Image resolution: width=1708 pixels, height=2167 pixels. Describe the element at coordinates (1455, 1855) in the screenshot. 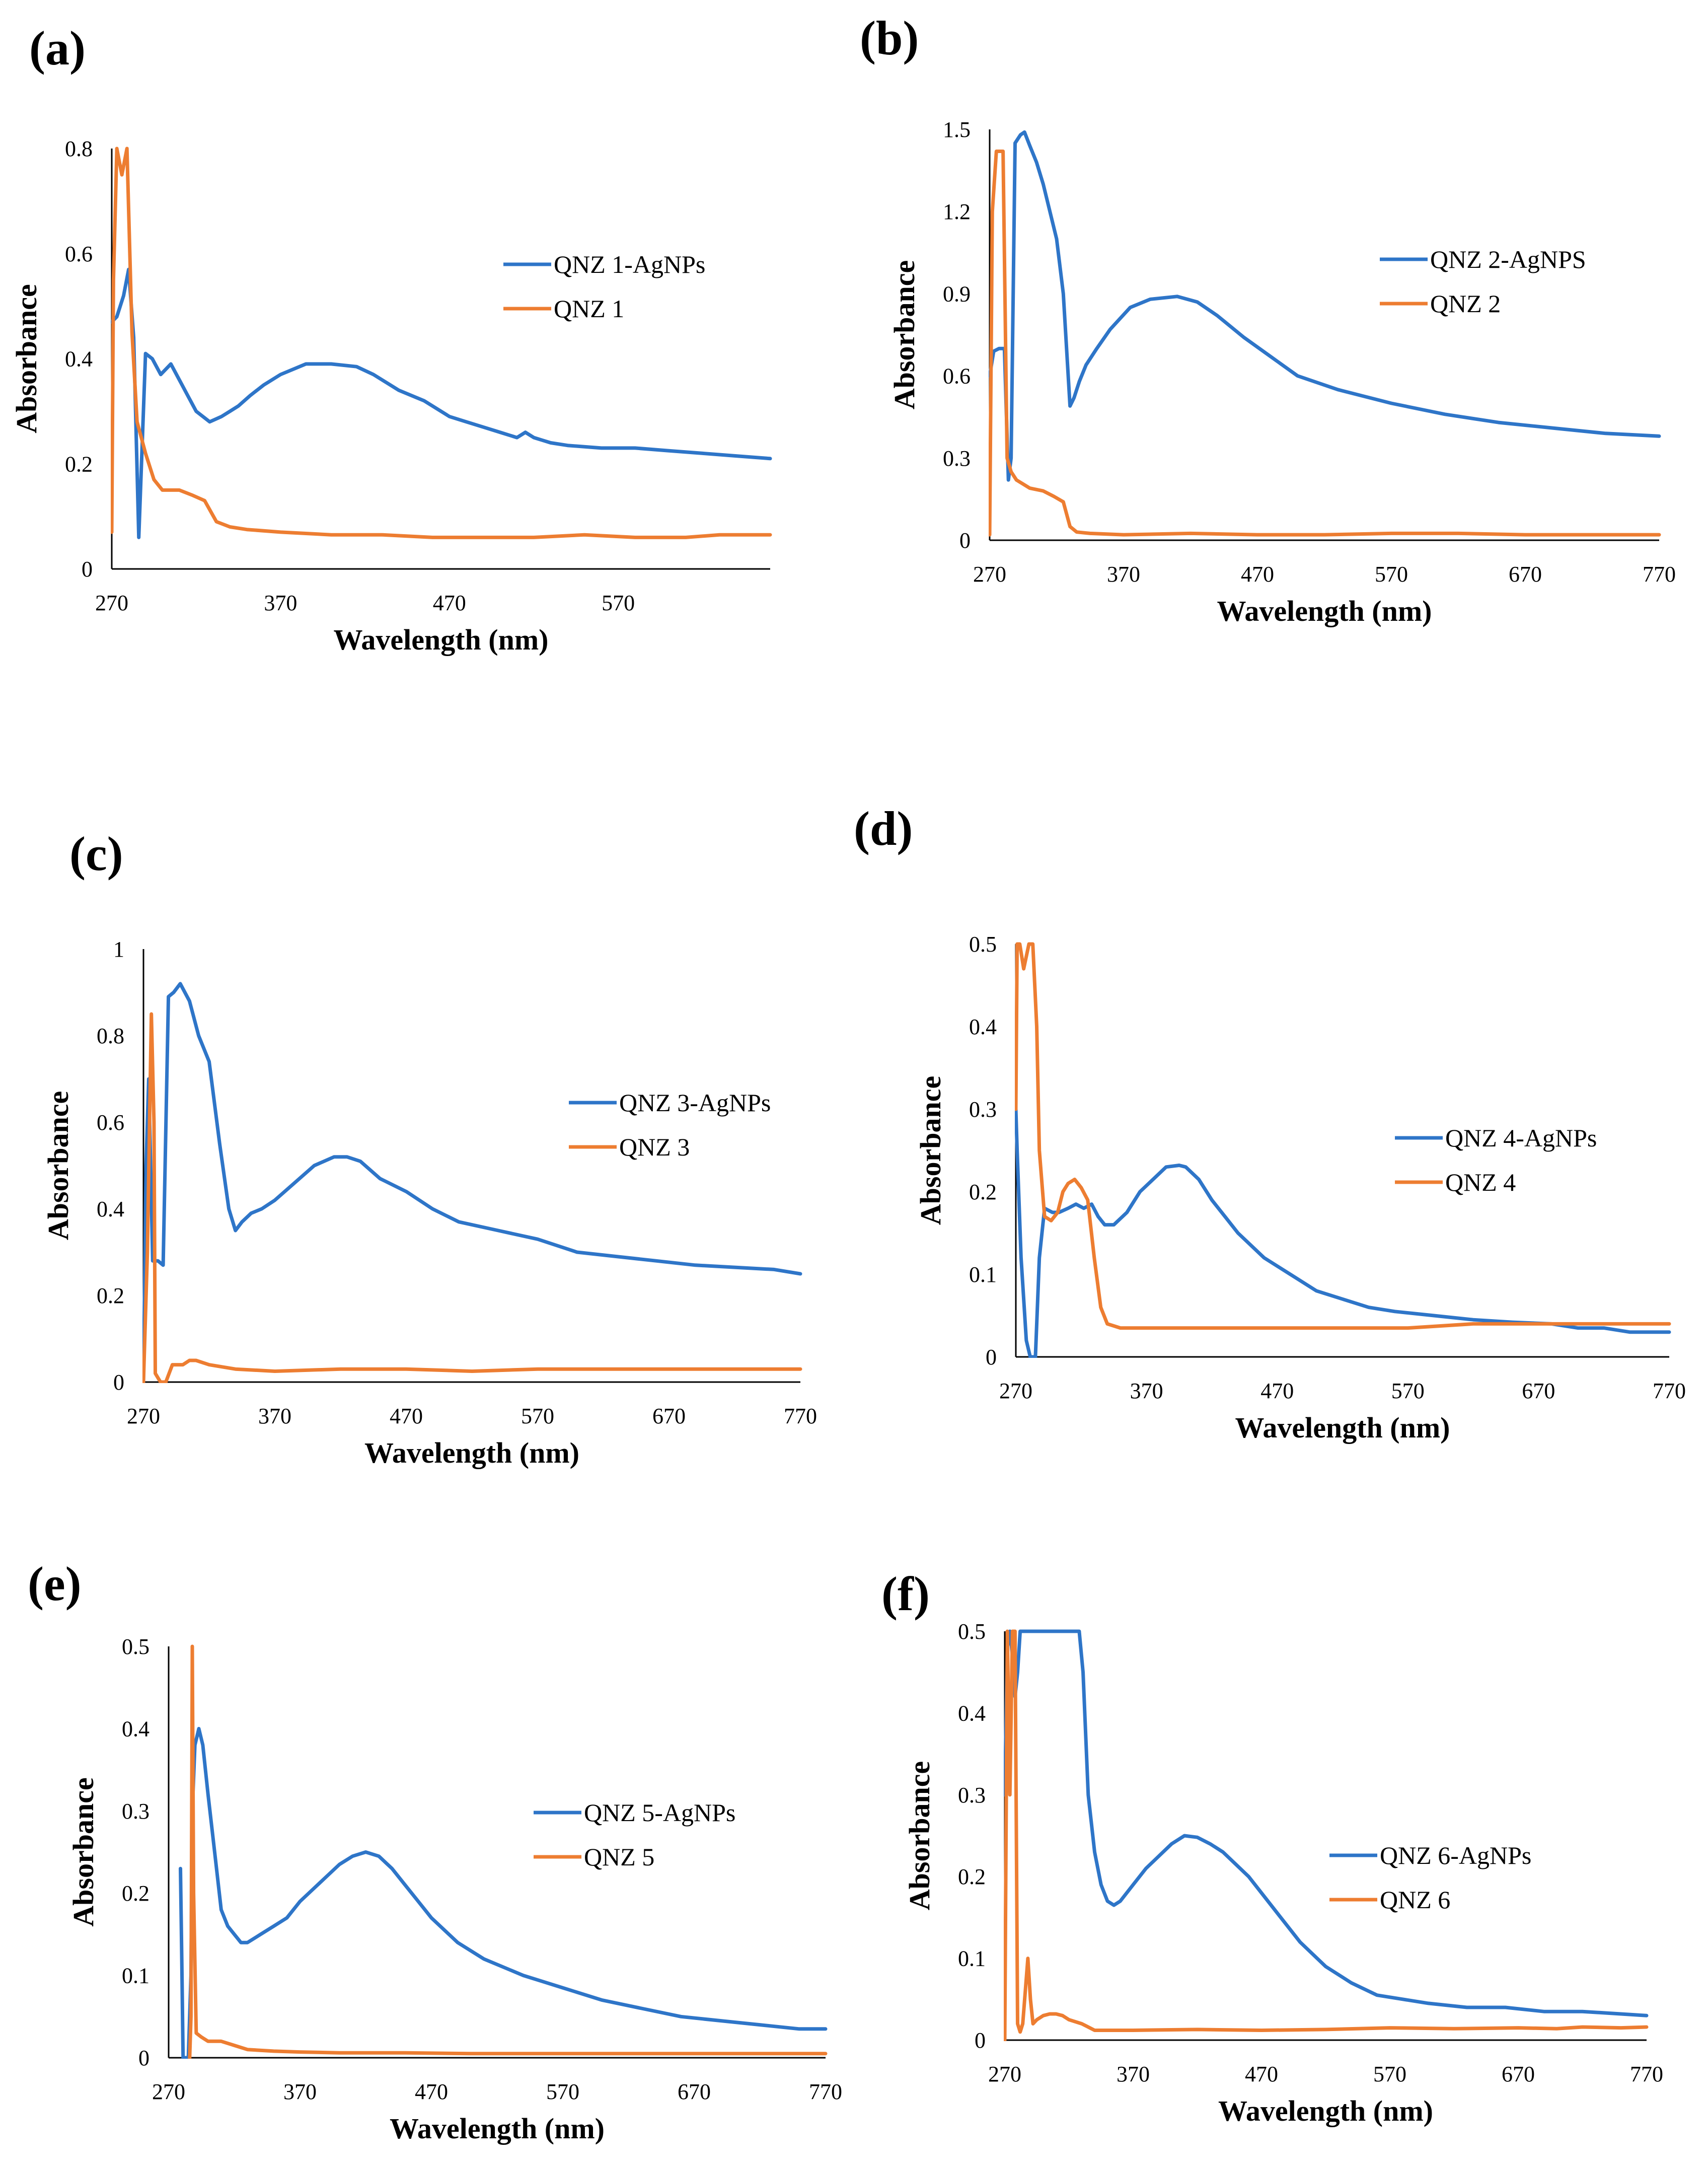

I see `legend-entry: QNZ 6-AgNPs` at that location.